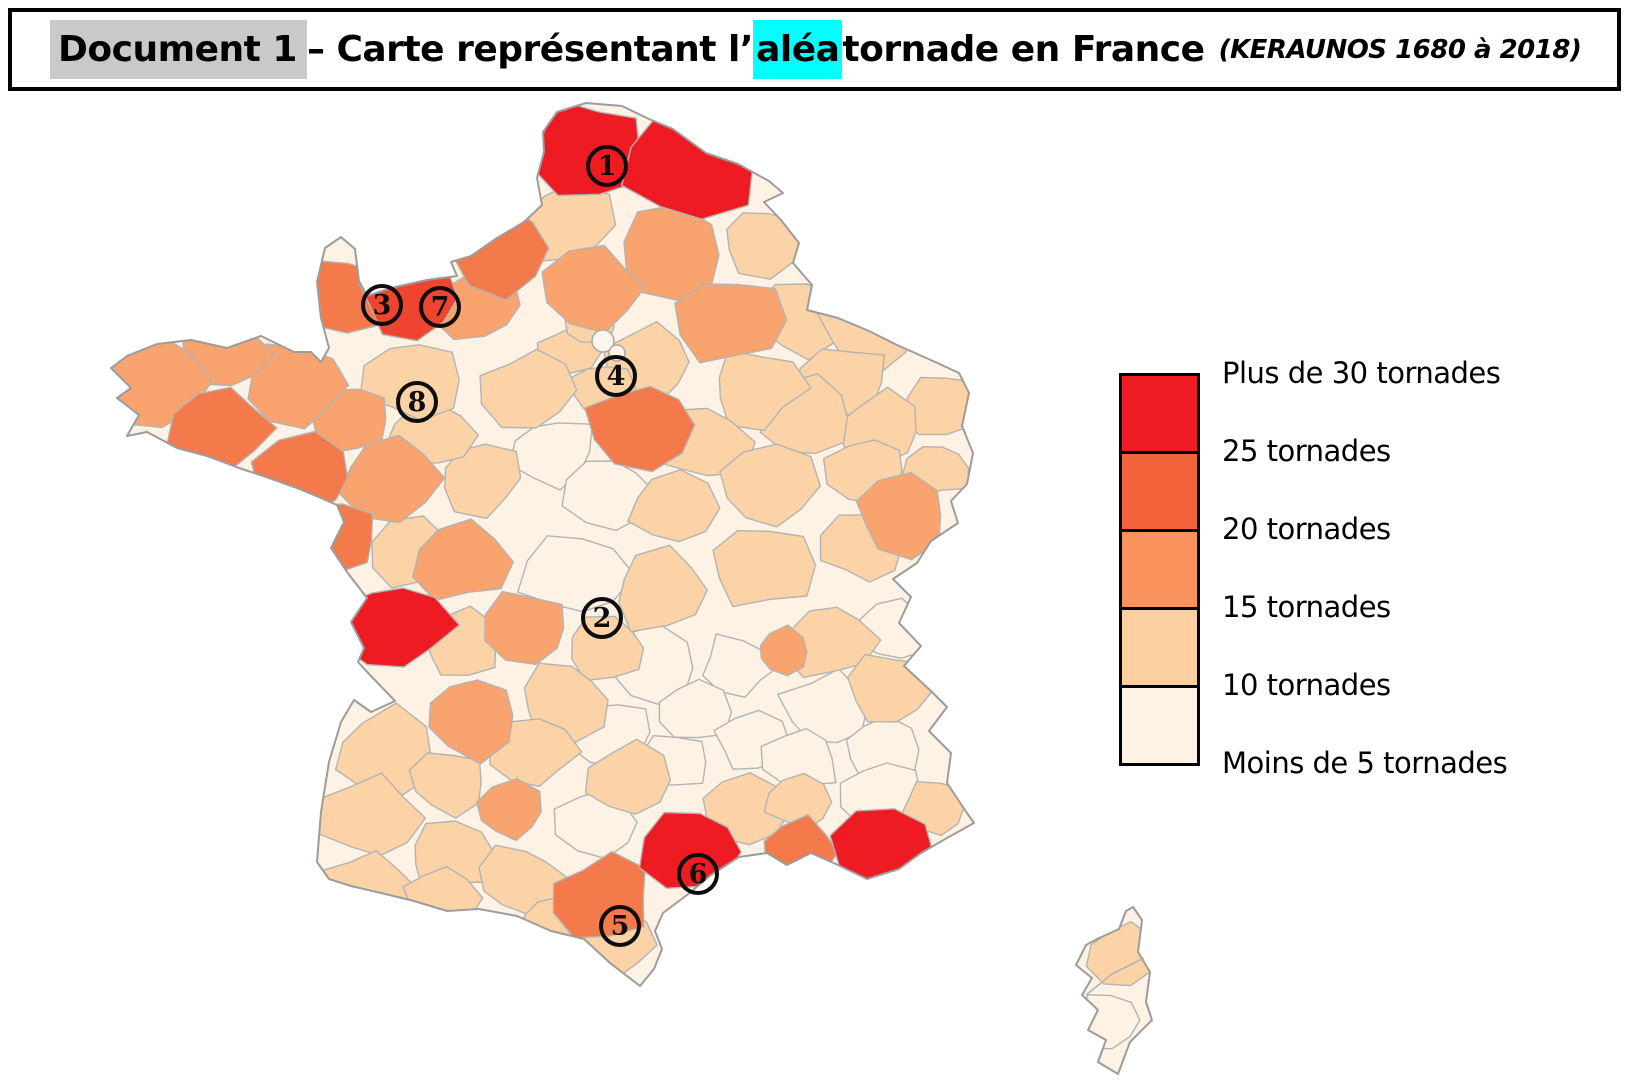 This screenshot has height=1092, width=1633. I want to click on title-source: (KERAUNOS 1680 à 2018), so click(1400, 49).